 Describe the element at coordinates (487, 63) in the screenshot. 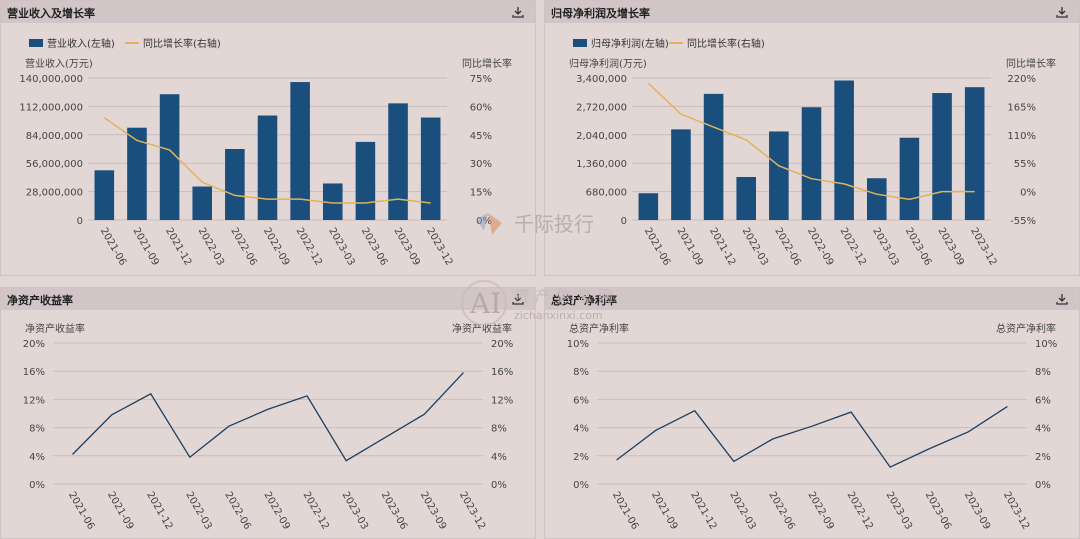

I see `right-axis-title: 同比增长率` at that location.